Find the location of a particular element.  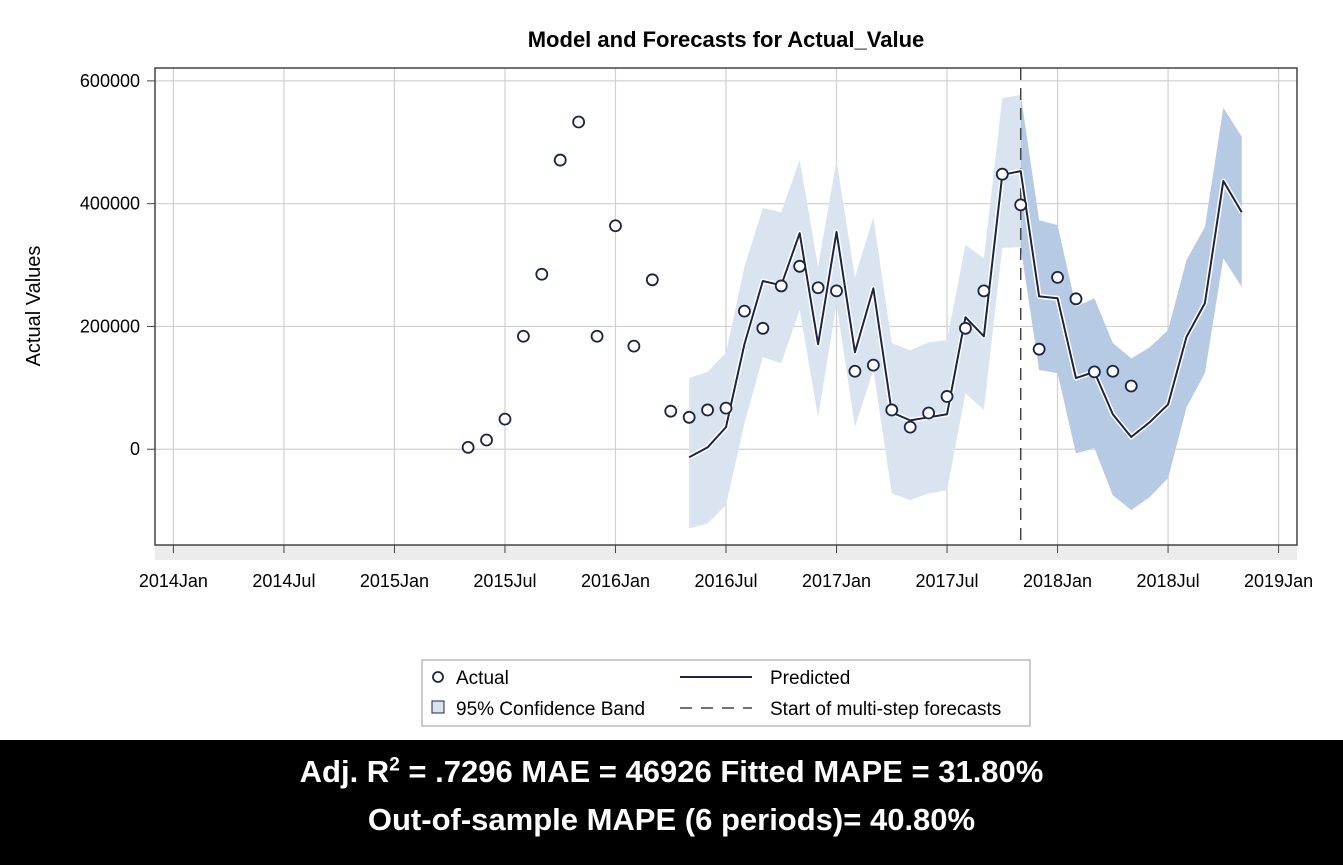

x-tick-label: 2016Jan is located at coordinates (615, 581).